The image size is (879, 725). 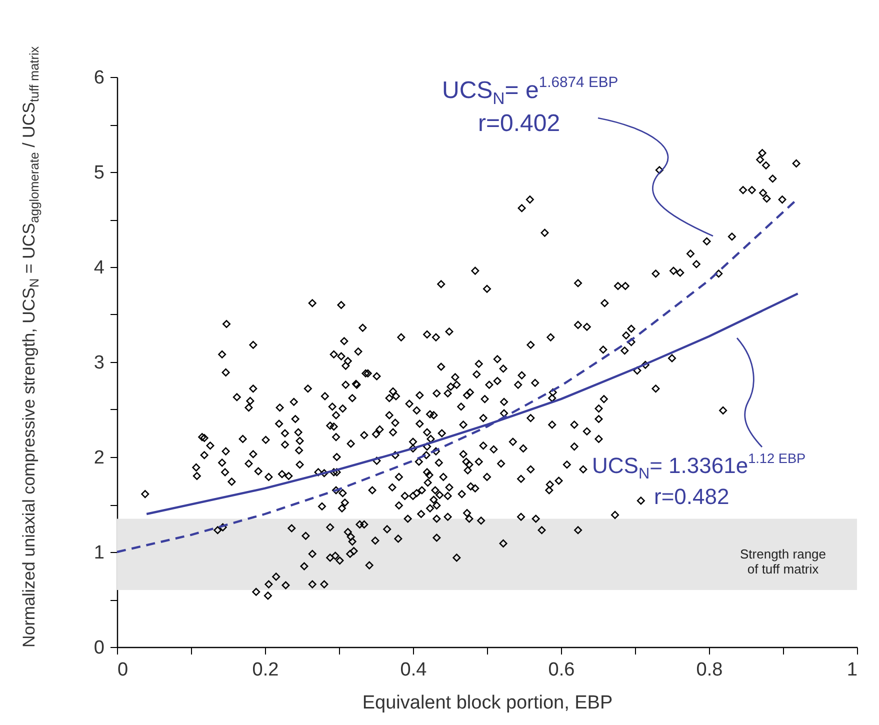 I want to click on x-tick-label: 1, so click(x=852, y=670).